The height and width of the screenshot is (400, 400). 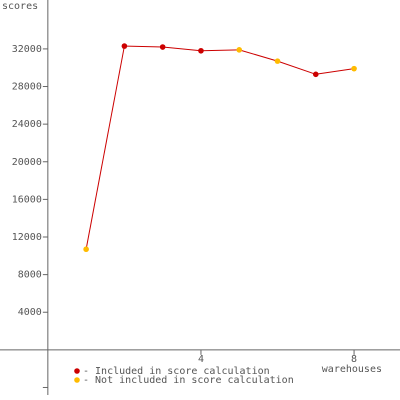 I want to click on y-axis-label: scores, so click(x=20, y=6).